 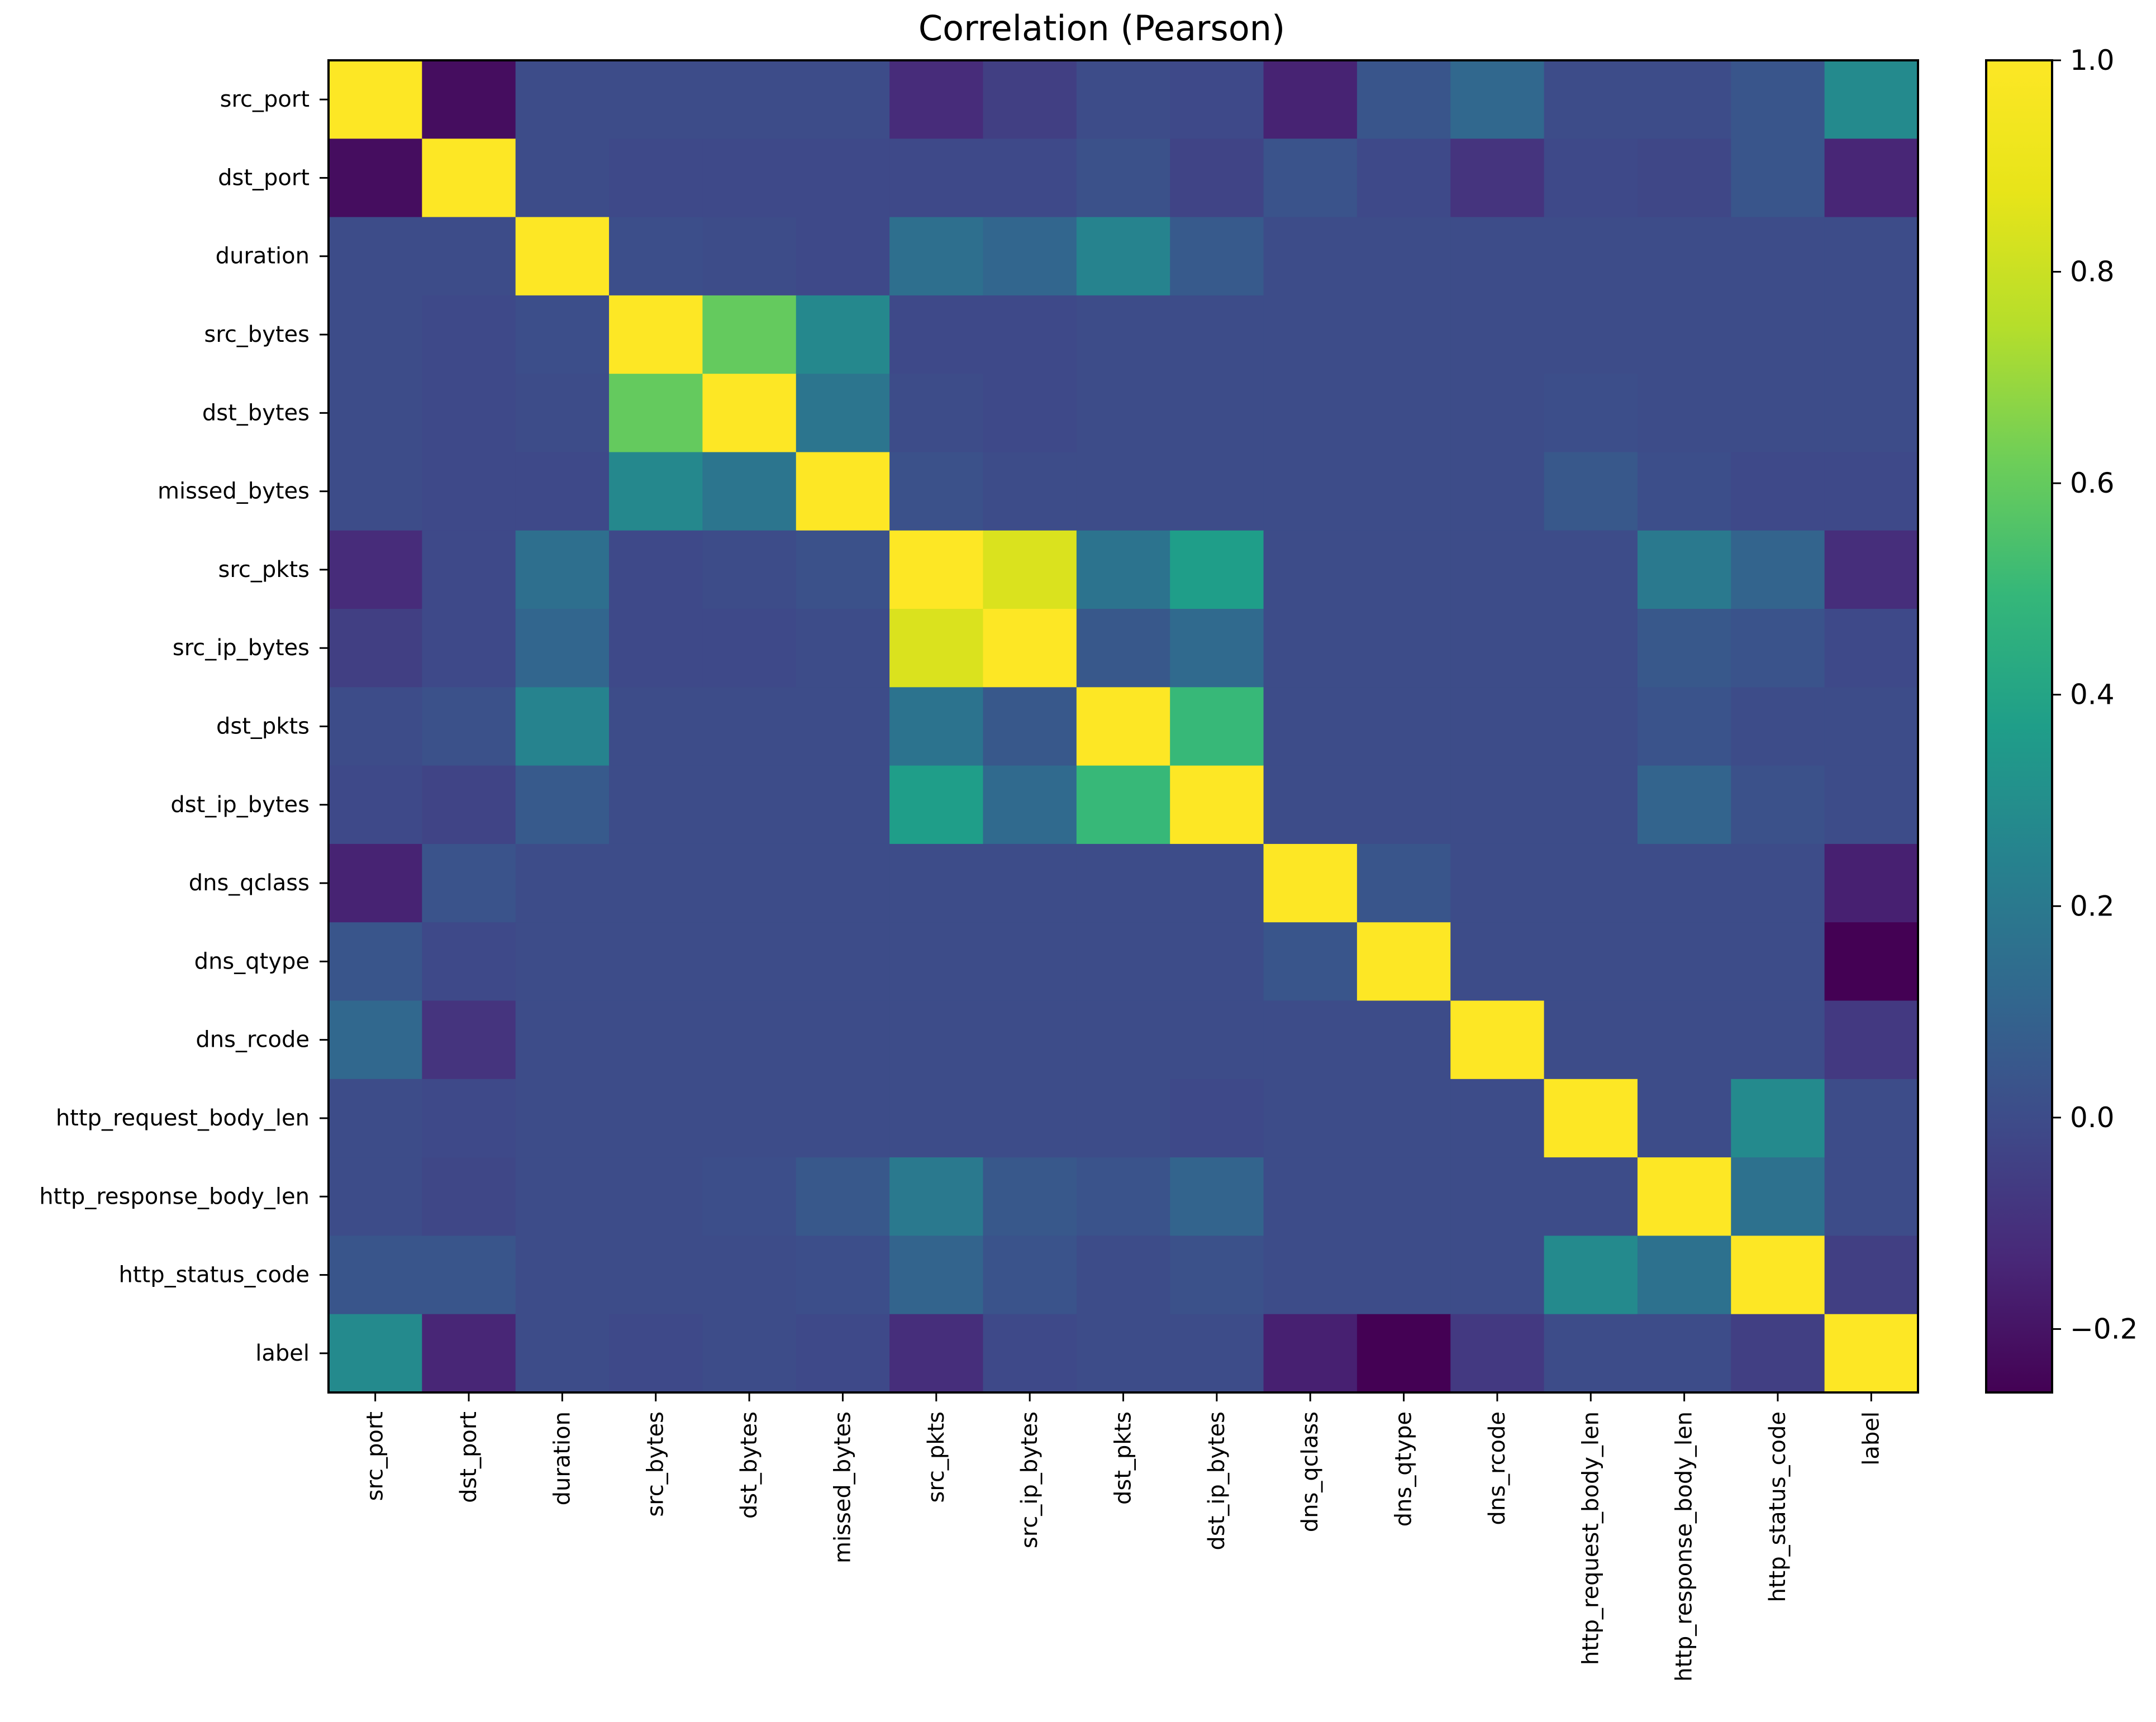 What do you see at coordinates (1404, 569) in the screenshot?
I see `heatmap-cell-src_pkts-dns_qtype` at bounding box center [1404, 569].